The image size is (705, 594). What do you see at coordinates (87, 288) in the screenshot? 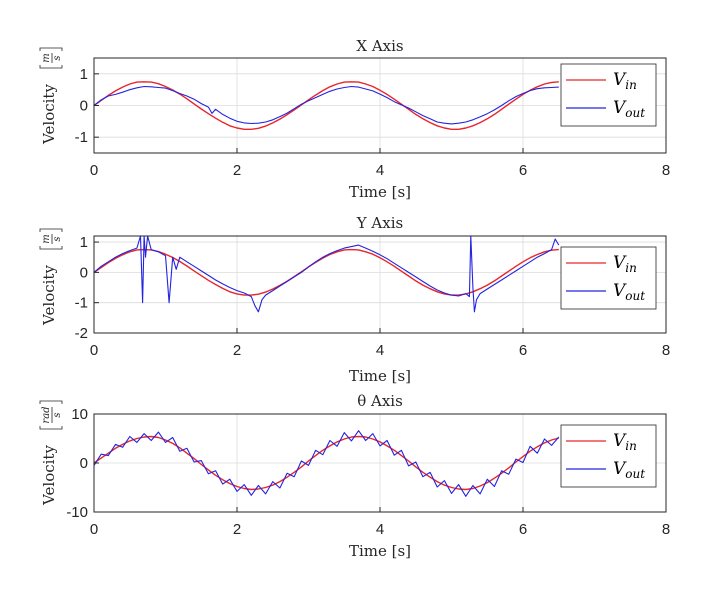
I see `y-ticks: -2 -1 0 1` at bounding box center [87, 288].